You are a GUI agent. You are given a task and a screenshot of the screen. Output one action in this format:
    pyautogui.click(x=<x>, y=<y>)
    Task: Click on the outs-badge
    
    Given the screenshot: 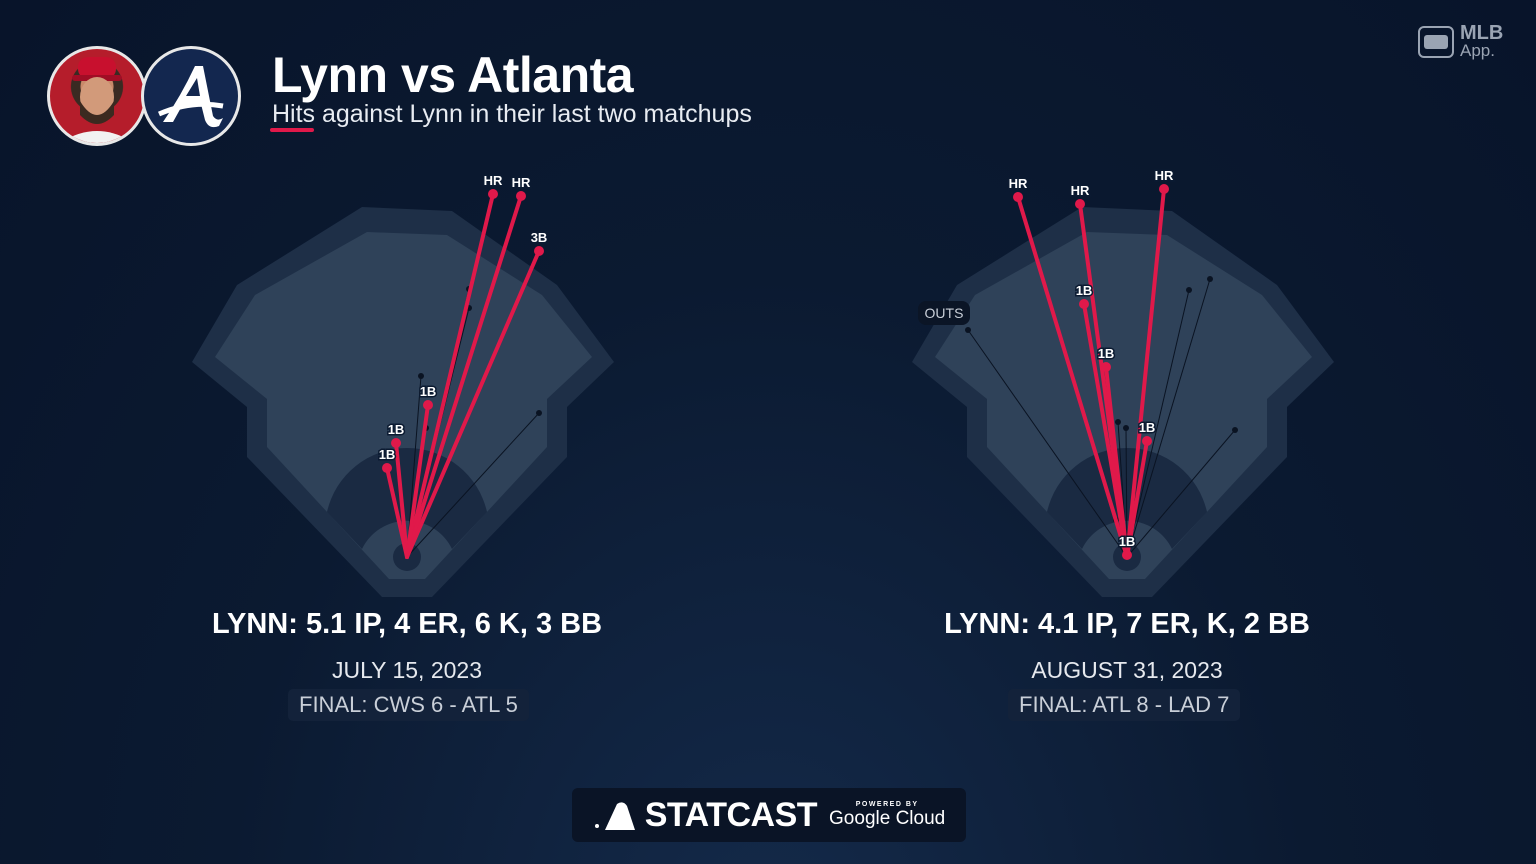 What is the action you would take?
    pyautogui.click(x=944, y=313)
    